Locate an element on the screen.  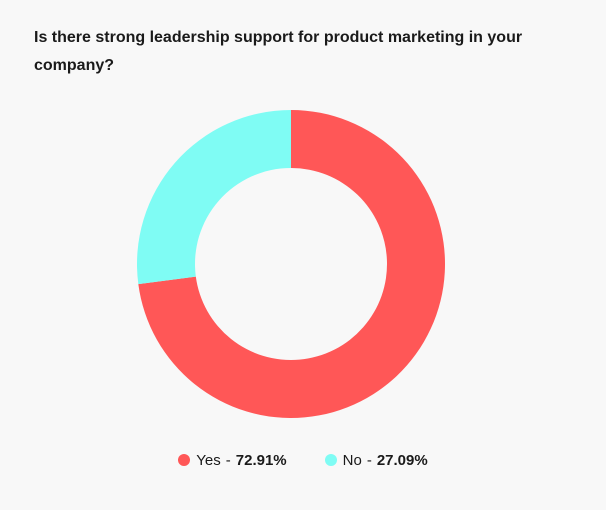
legend-item-yes: Yes - 72.91% is located at coordinates (232, 460).